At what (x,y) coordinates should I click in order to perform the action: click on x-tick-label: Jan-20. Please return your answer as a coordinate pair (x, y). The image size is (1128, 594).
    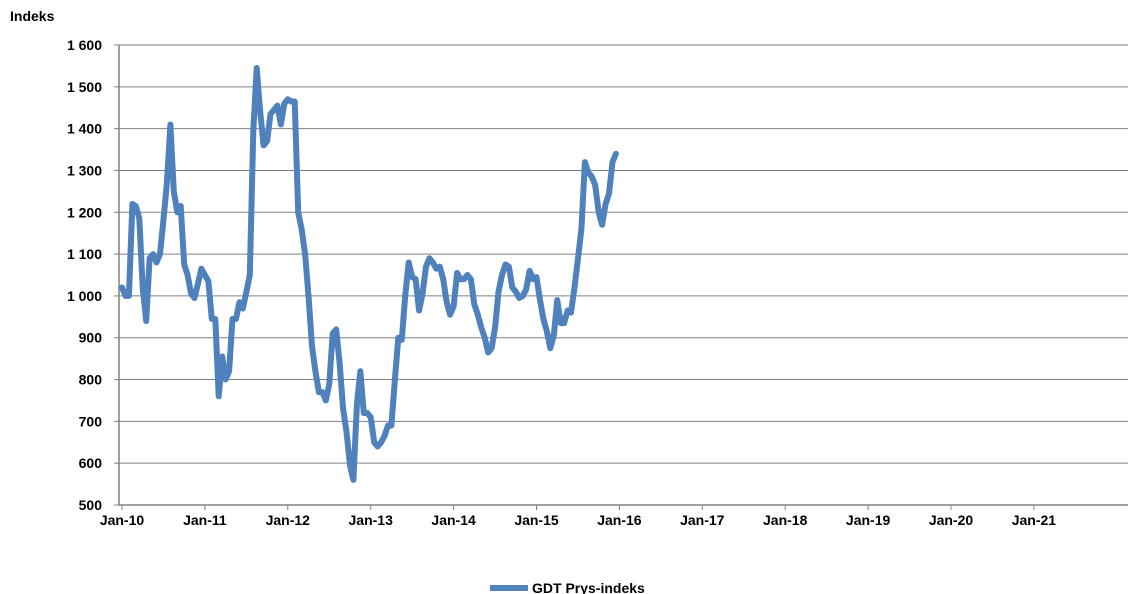
    Looking at the image, I should click on (951, 520).